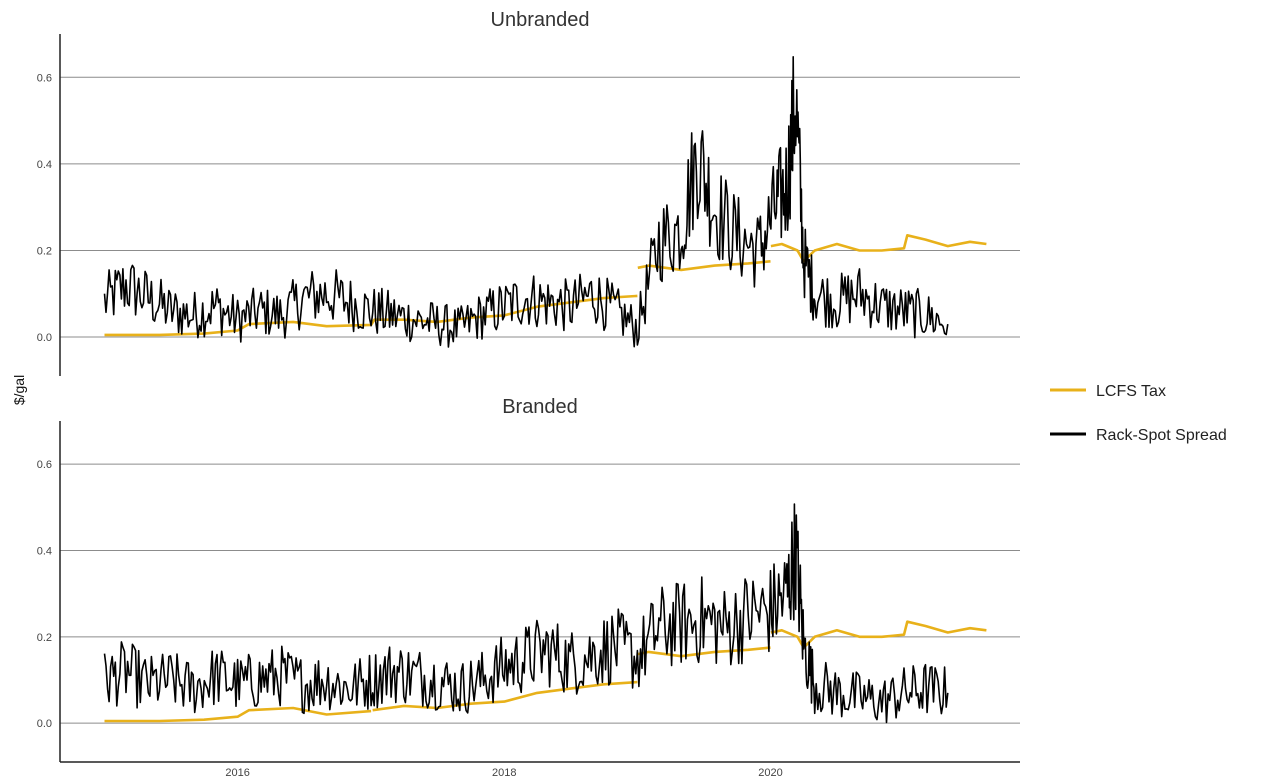  Describe the element at coordinates (19, 390) in the screenshot. I see `y-axis-title: $/gal` at that location.